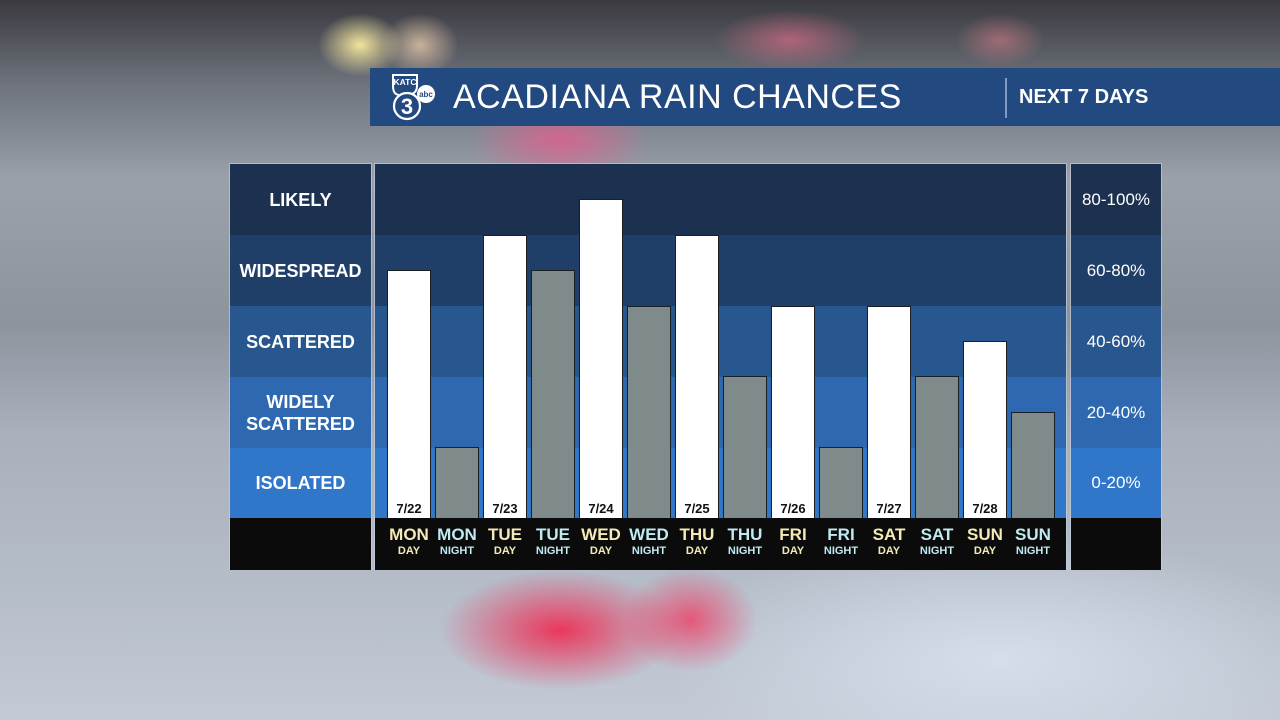 This screenshot has height=720, width=1280. I want to click on xlabel-thu-day: THU DAY, so click(697, 542).